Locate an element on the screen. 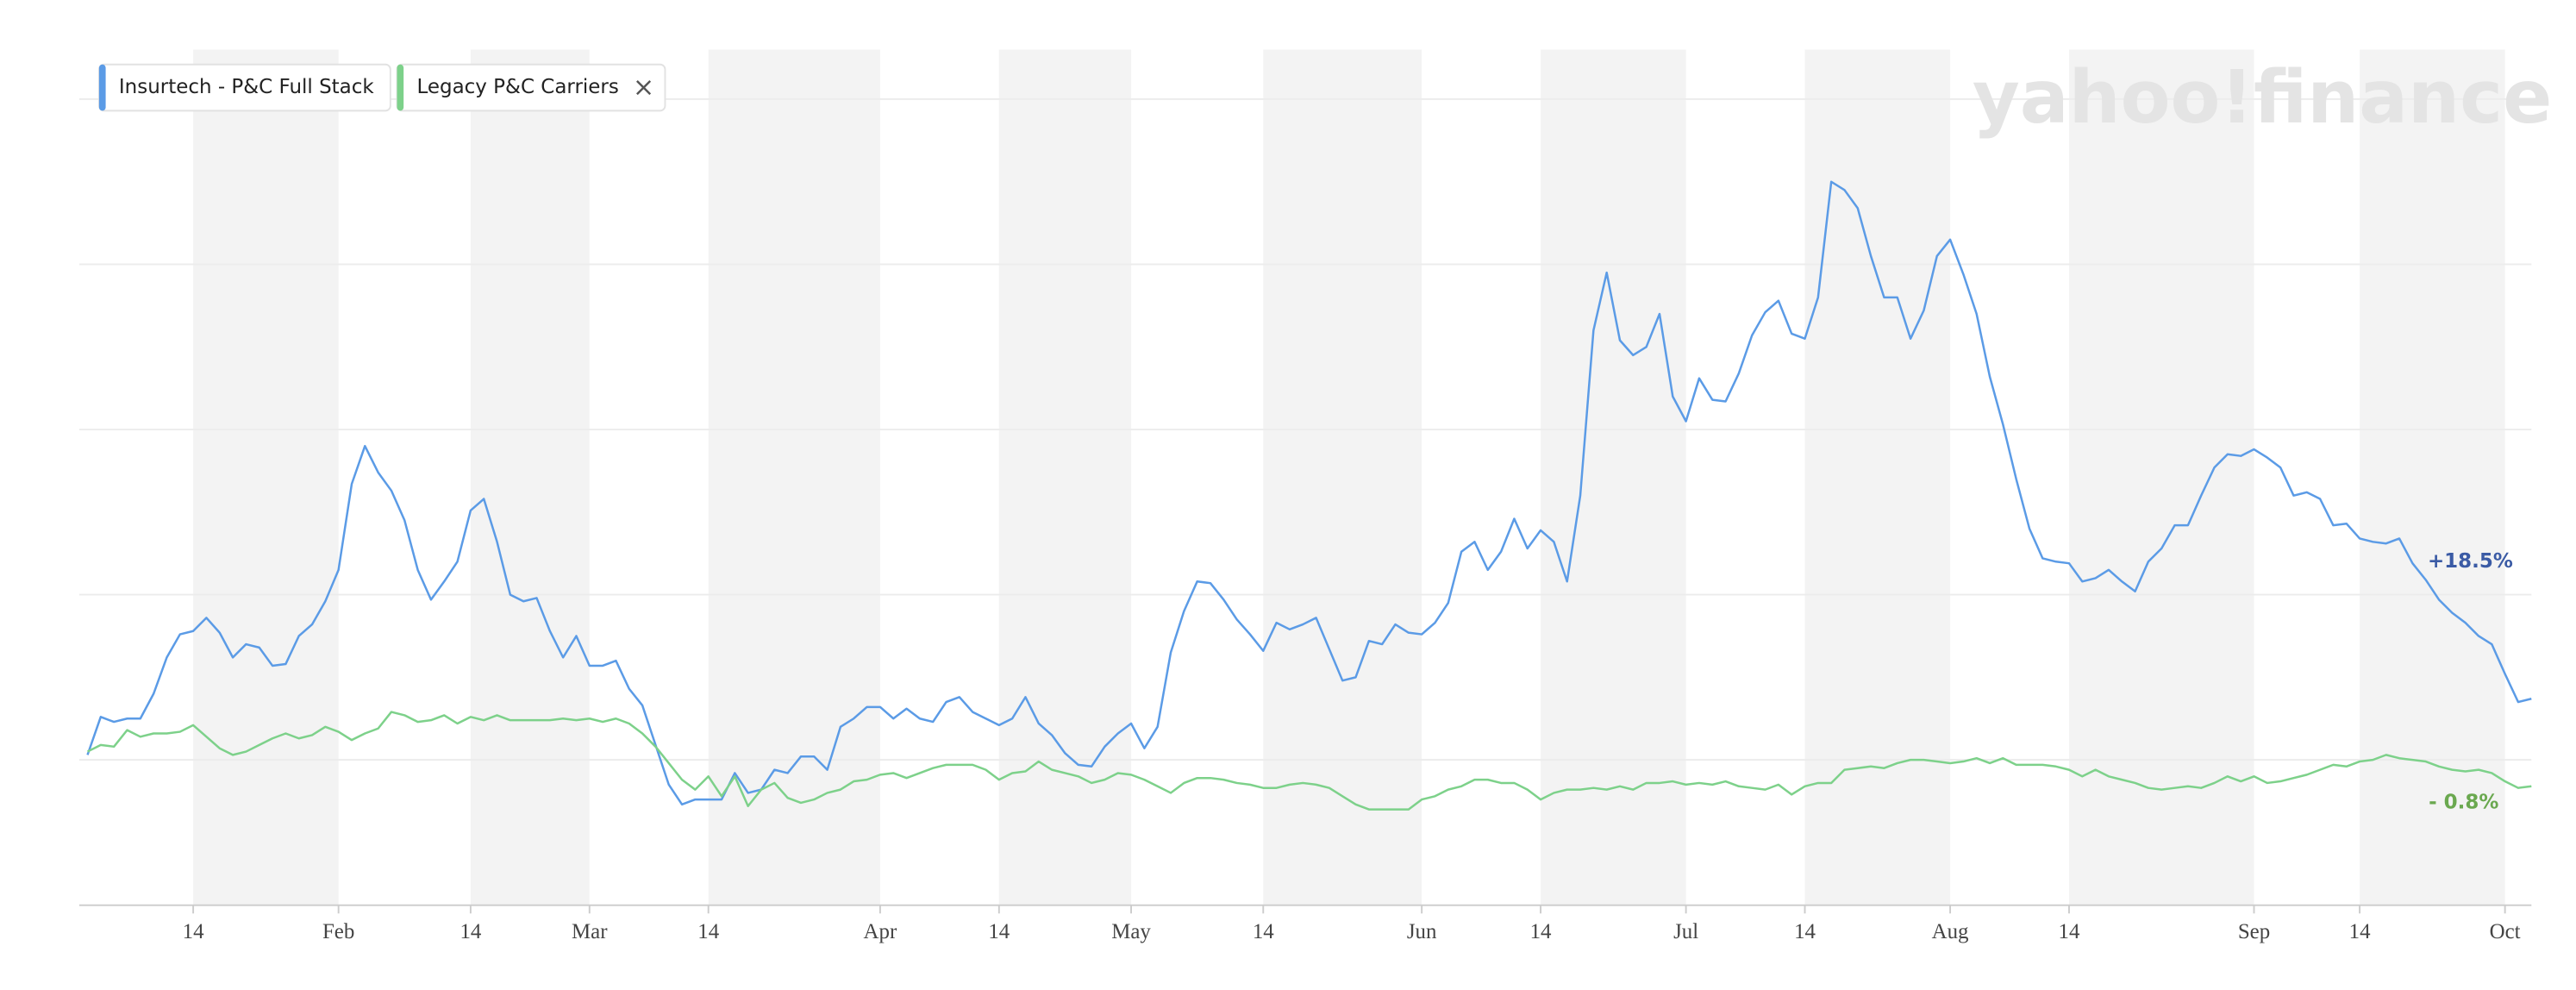  legend-close is located at coordinates (644, 88).